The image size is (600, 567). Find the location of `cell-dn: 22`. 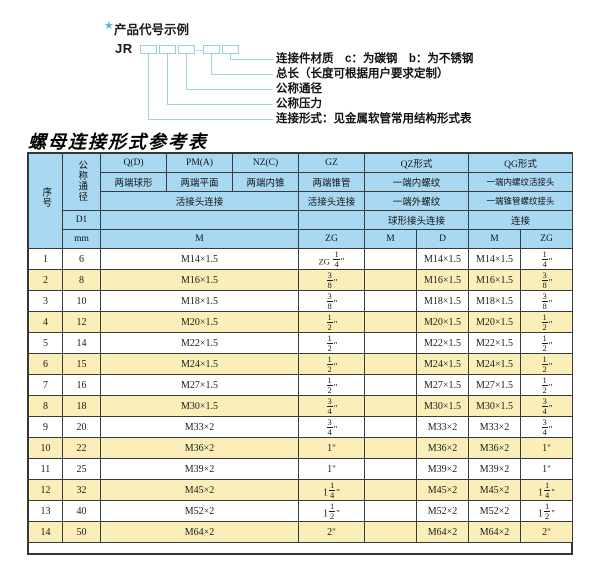

cell-dn: 22 is located at coordinates (81, 448).